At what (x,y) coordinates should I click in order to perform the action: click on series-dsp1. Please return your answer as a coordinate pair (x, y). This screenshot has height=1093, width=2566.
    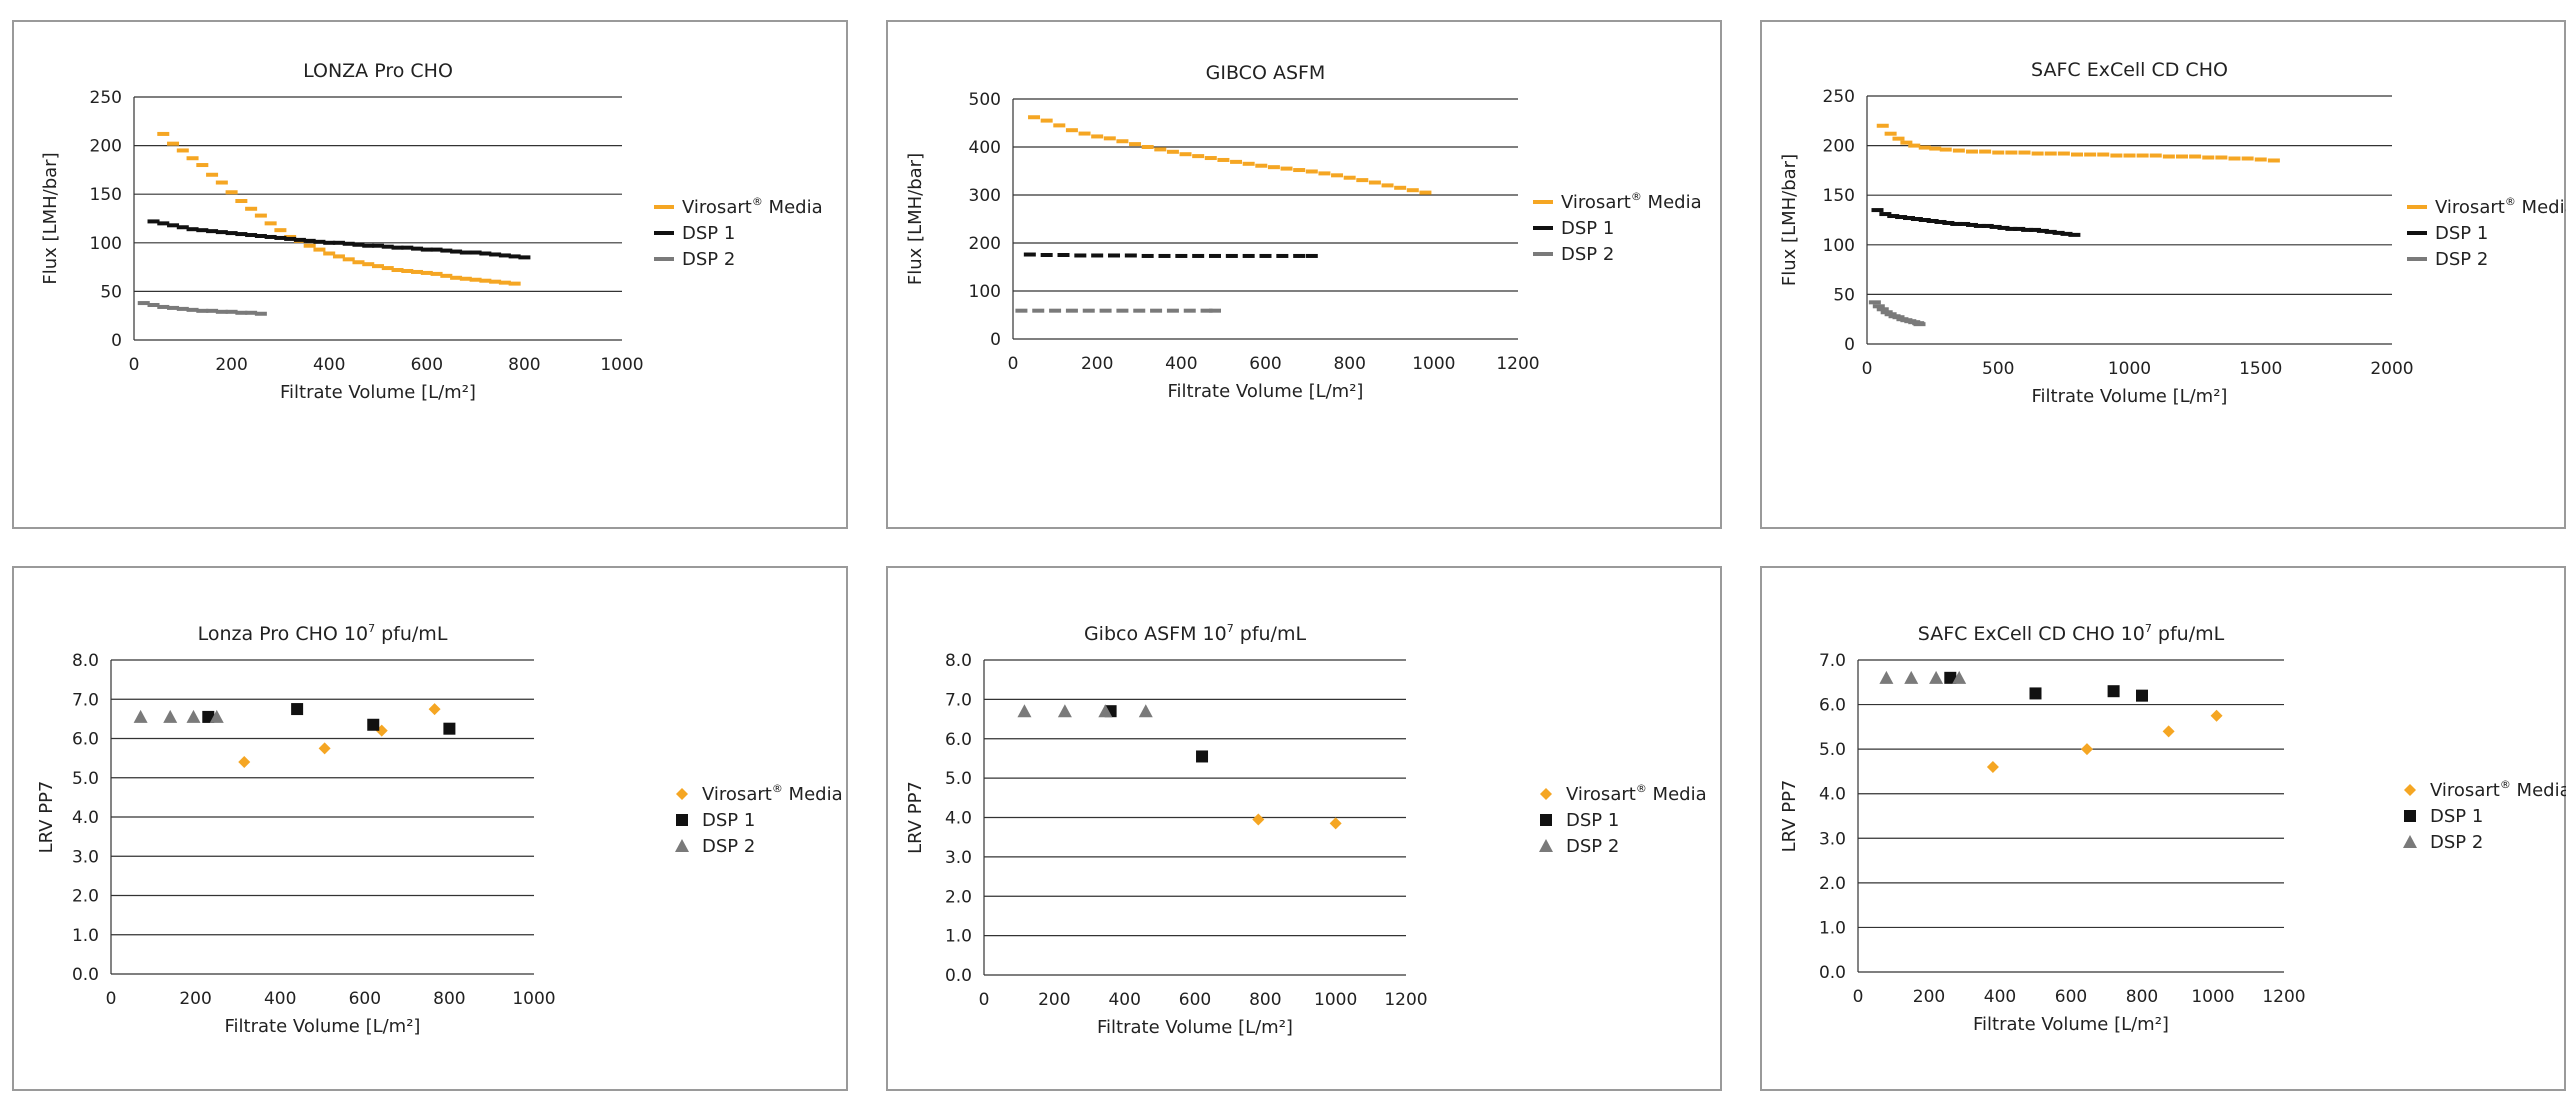
    Looking at the image, I should click on (1976, 222).